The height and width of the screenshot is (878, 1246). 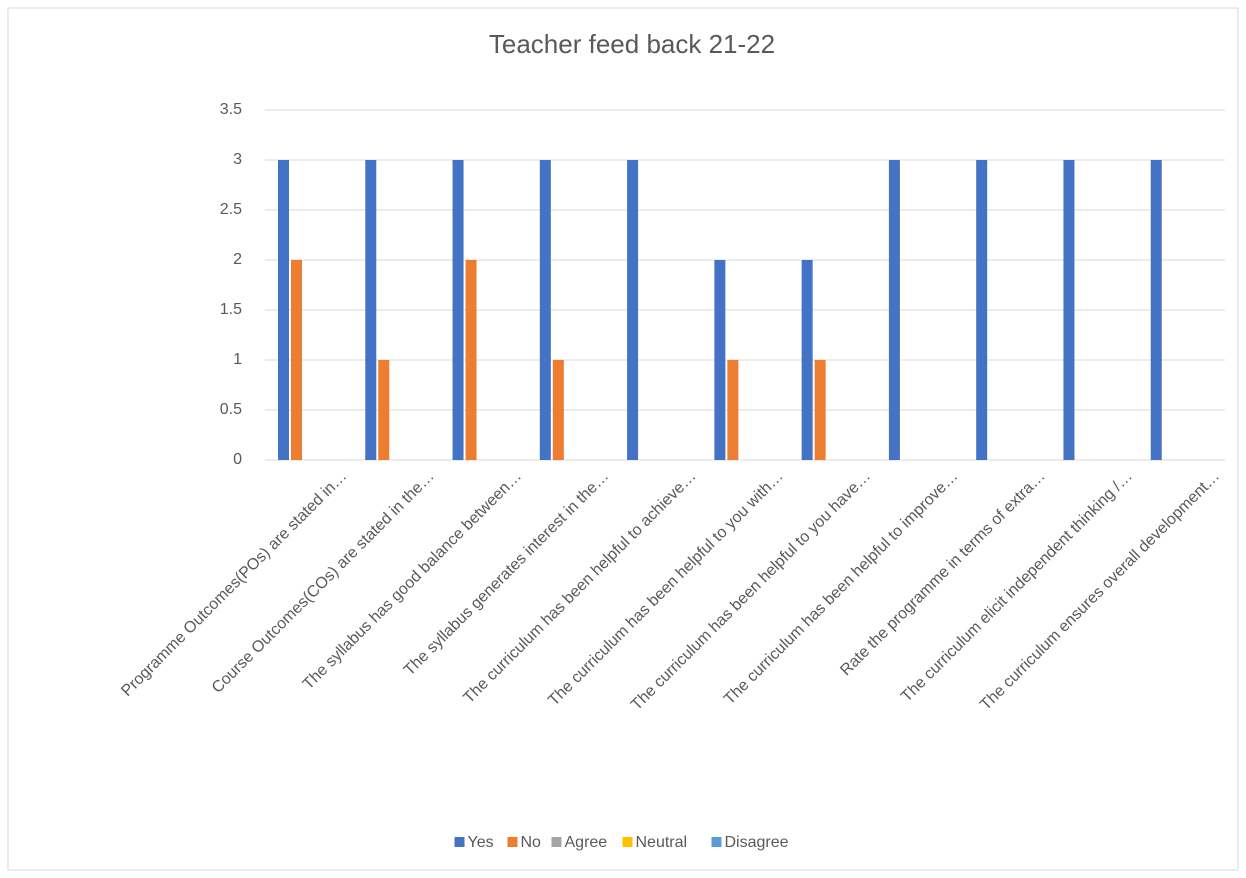 I want to click on y-tick-label: 3, so click(x=237, y=159).